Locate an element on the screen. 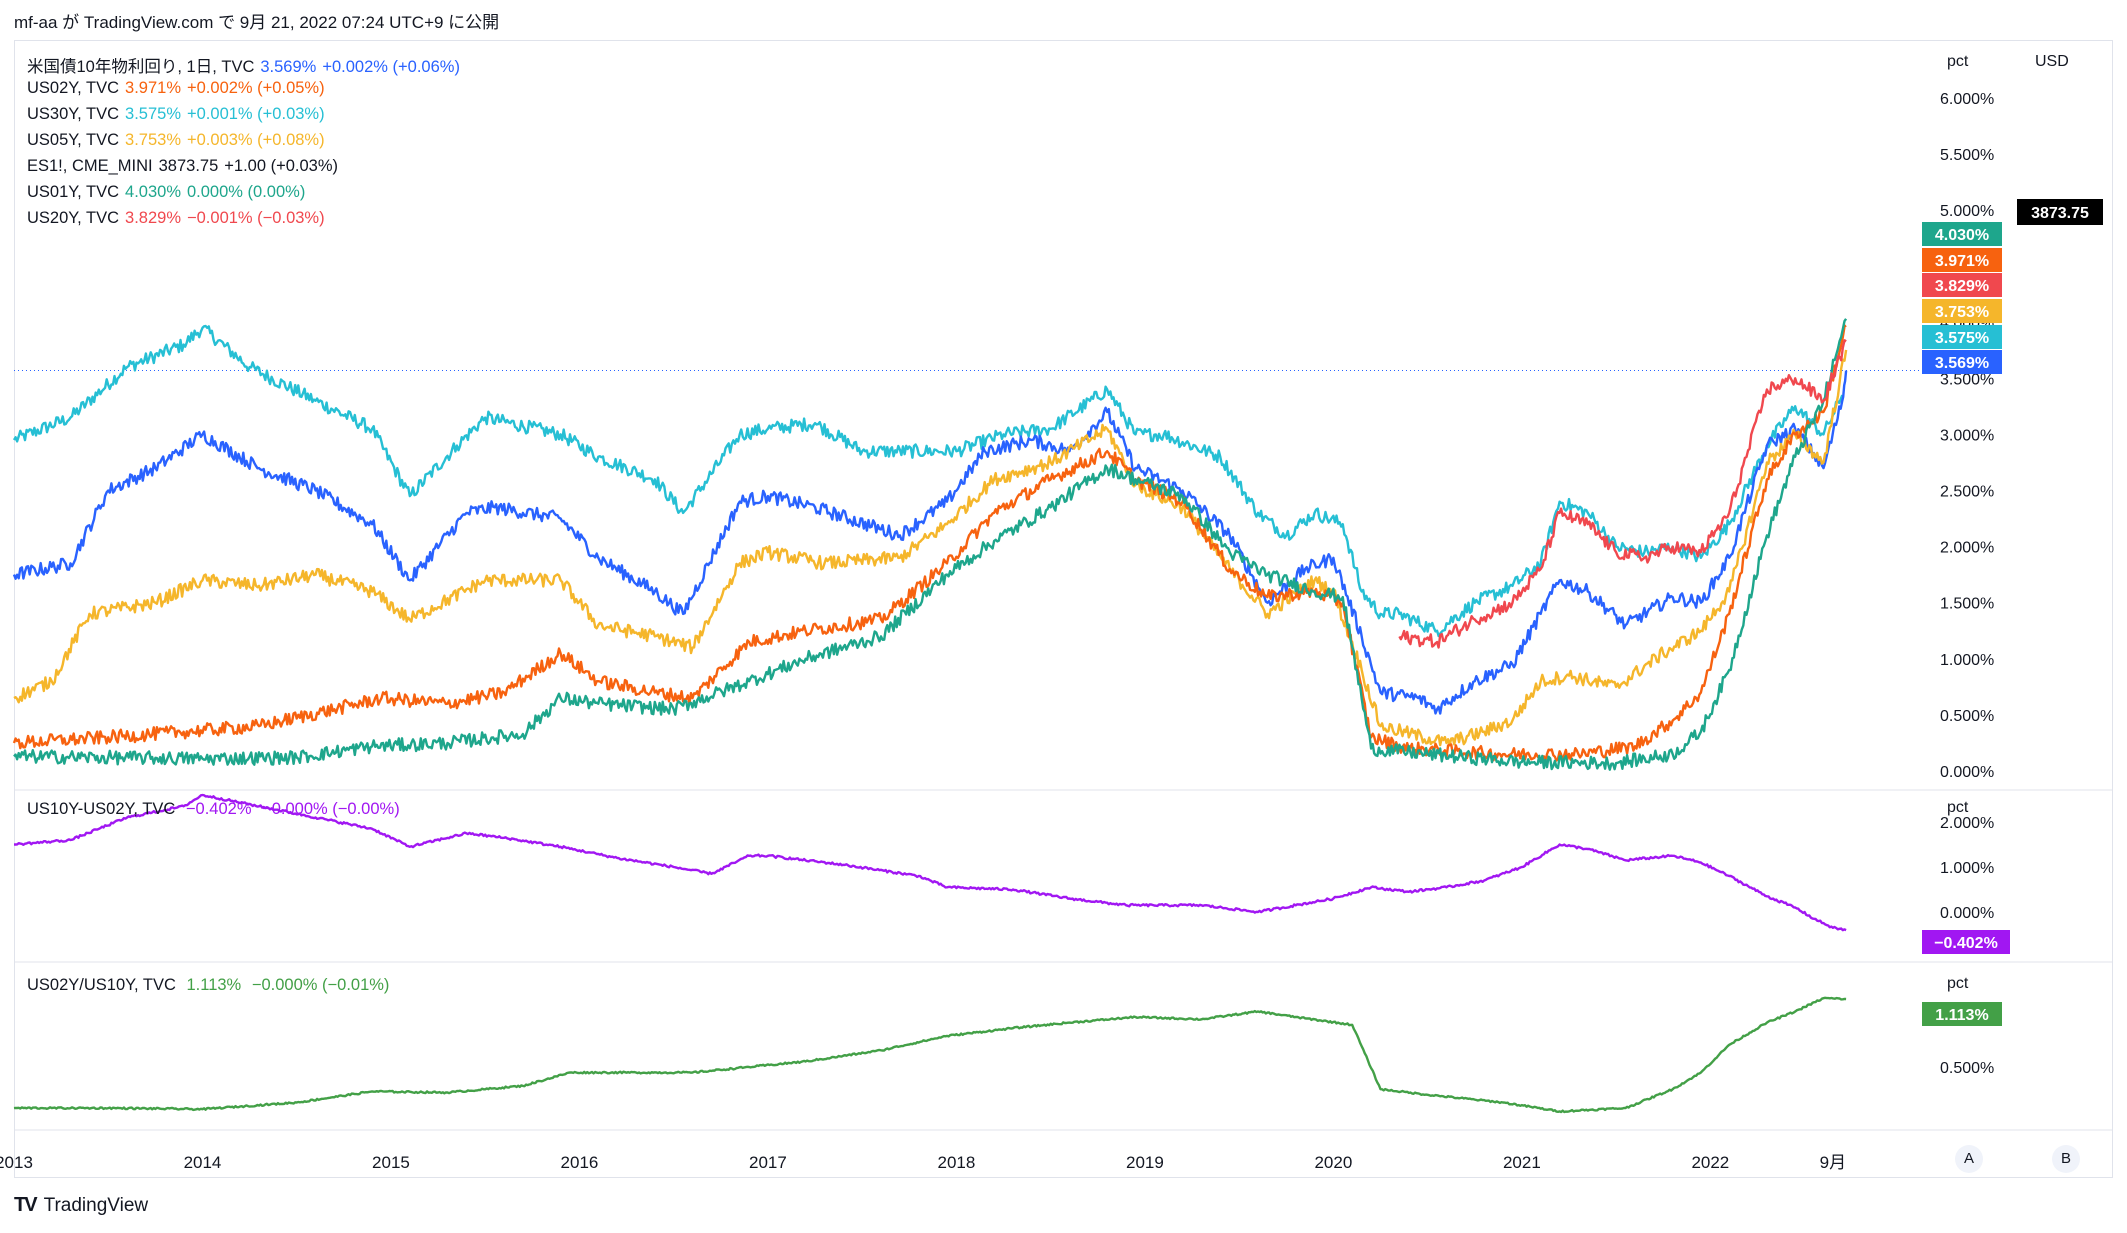 This screenshot has height=1233, width=2127. tradingview-logo-icon: TV is located at coordinates (26, 1205).